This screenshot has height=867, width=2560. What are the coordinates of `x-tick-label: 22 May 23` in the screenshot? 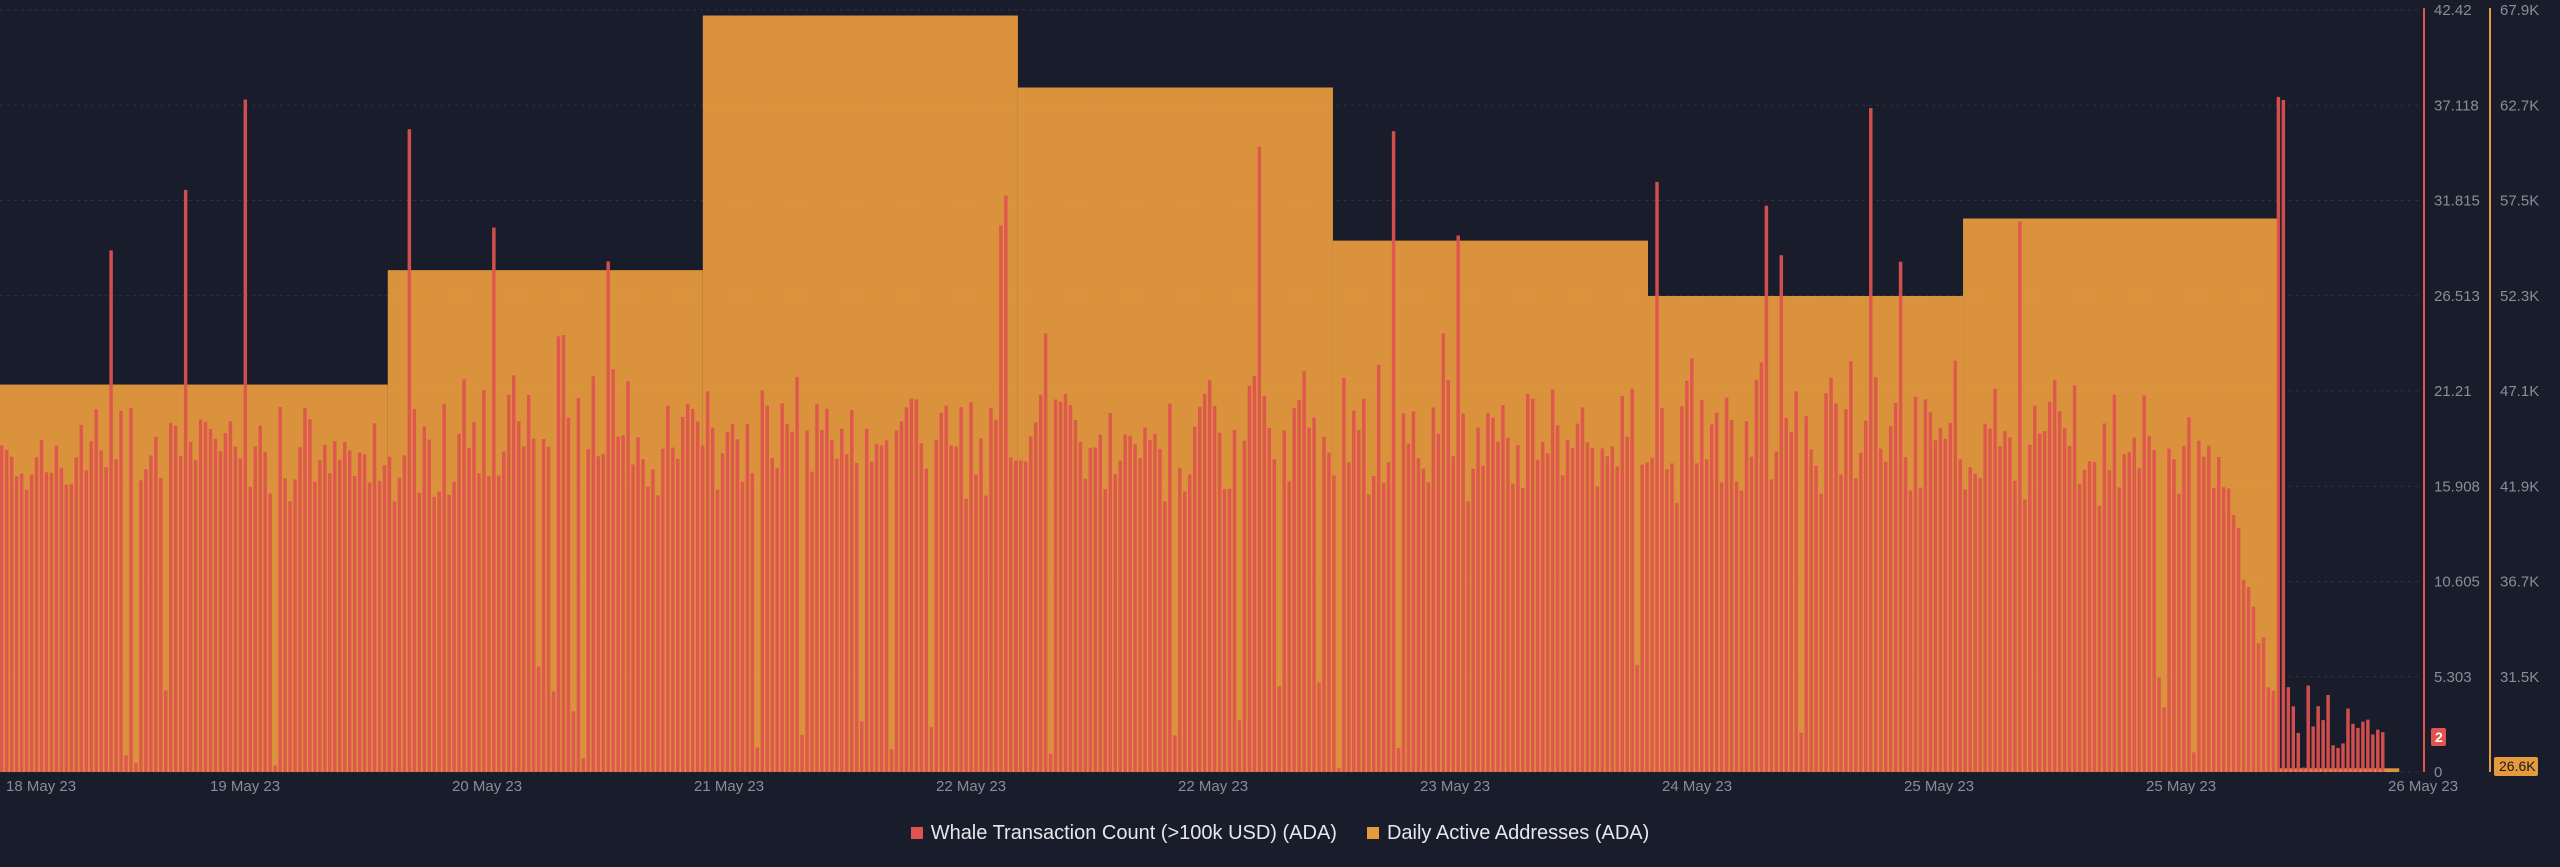 It's located at (971, 786).